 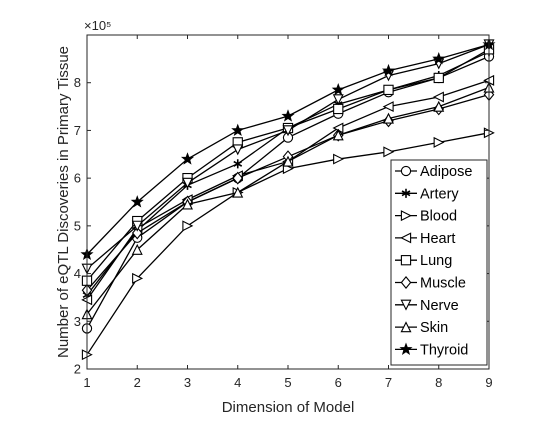 What do you see at coordinates (488, 382) in the screenshot?
I see `x-tick-label: 9` at bounding box center [488, 382].